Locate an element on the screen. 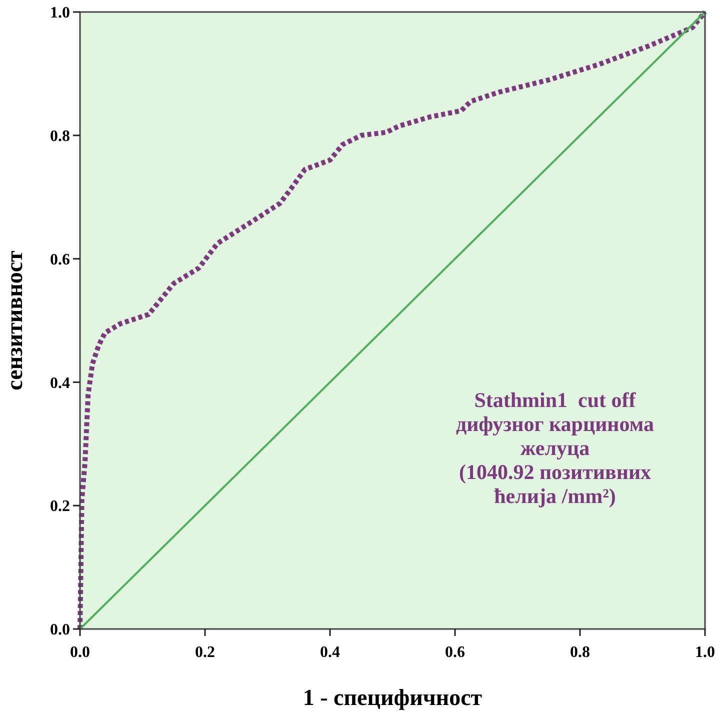 This screenshot has height=721, width=720. y-axis-title: сензитивност is located at coordinates (14, 320).